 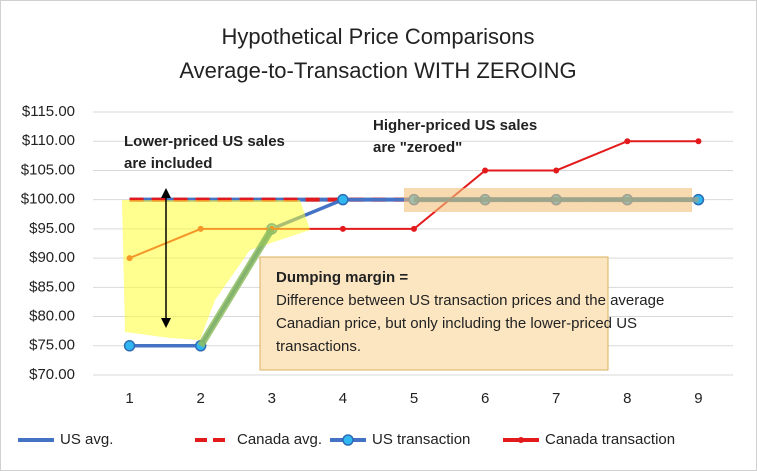 I want to click on y-tick-label: $85.00, so click(x=52, y=286).